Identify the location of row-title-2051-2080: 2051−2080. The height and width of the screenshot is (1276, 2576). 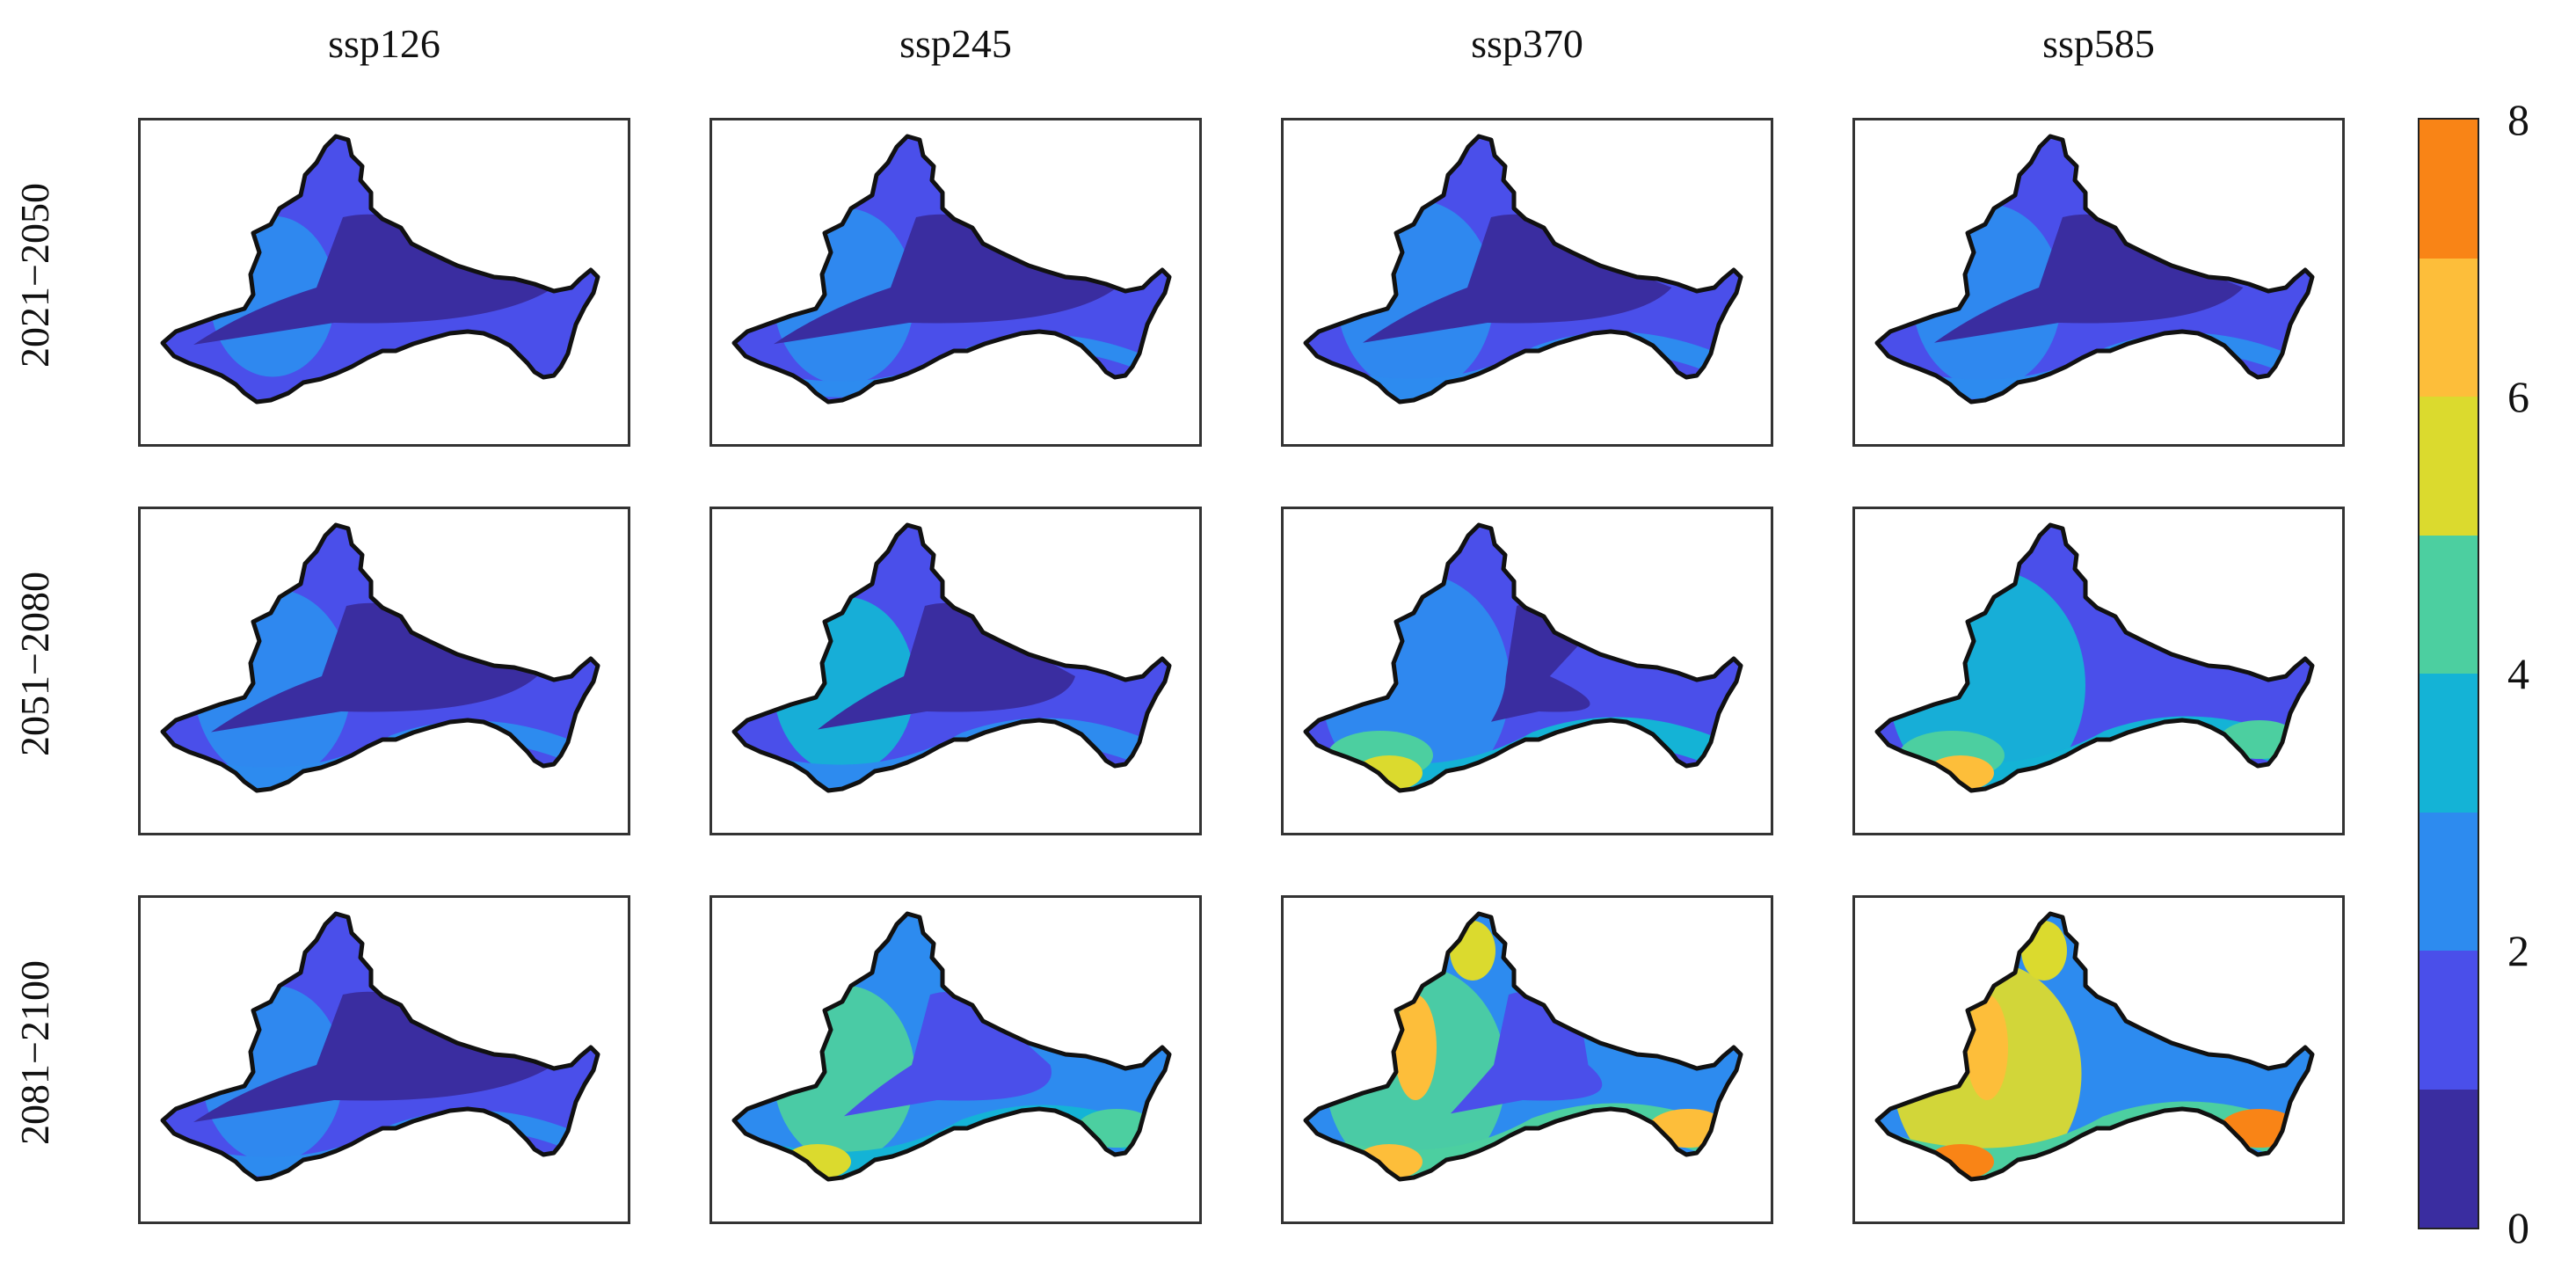
(34, 664).